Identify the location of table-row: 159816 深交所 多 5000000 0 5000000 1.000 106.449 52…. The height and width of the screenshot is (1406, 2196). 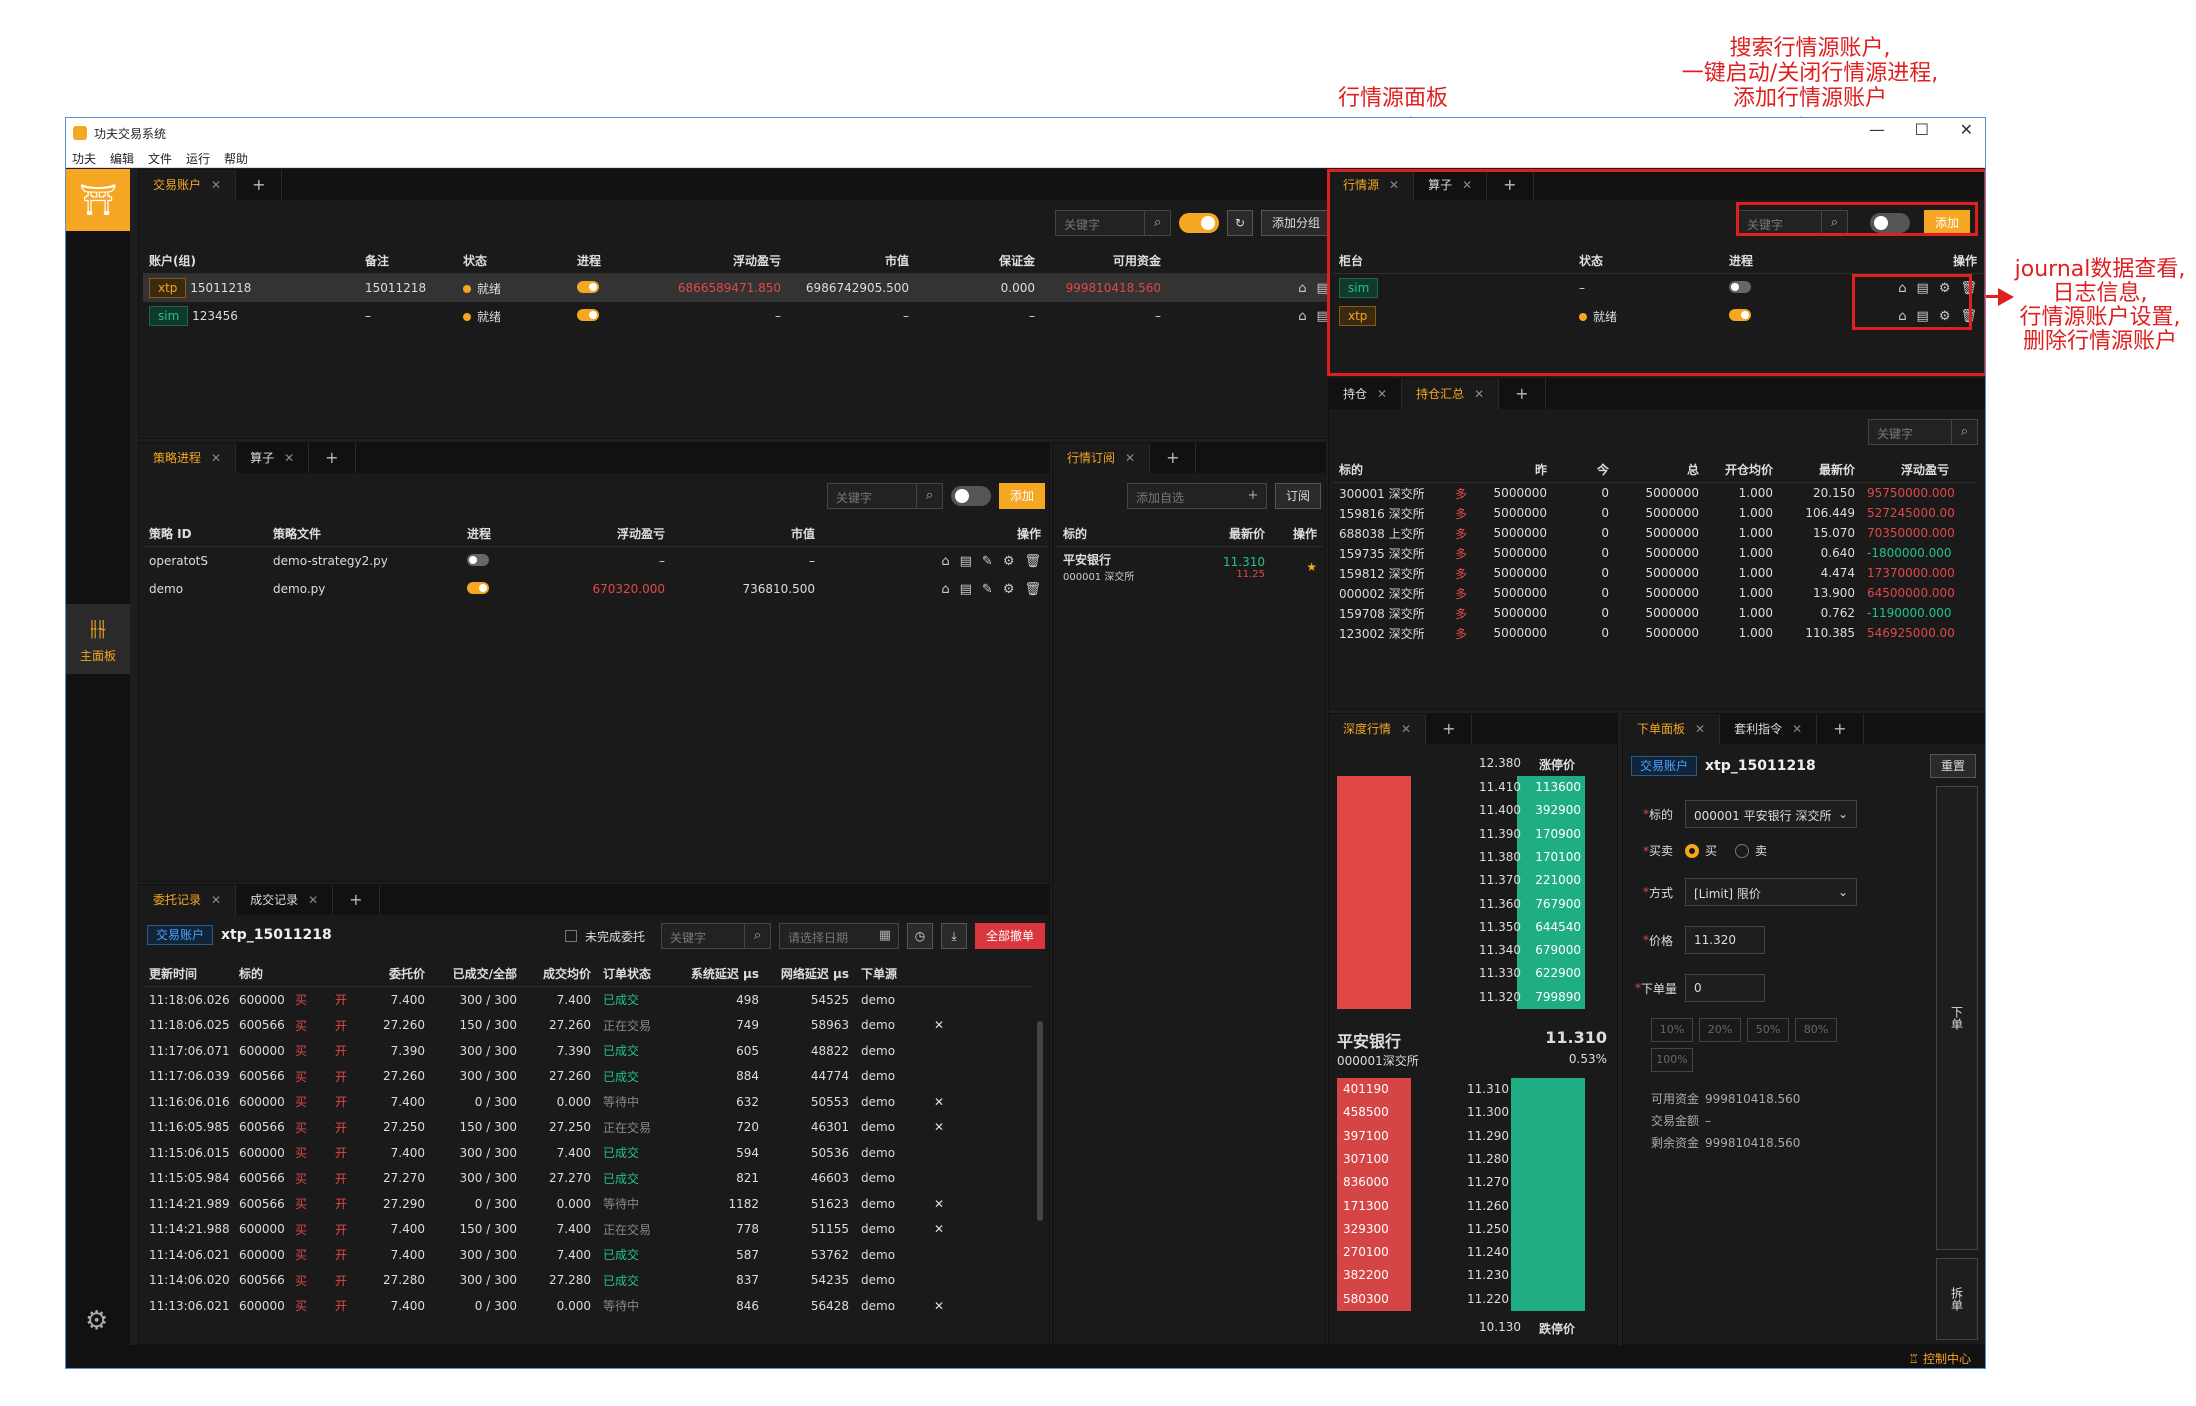
(1655, 513).